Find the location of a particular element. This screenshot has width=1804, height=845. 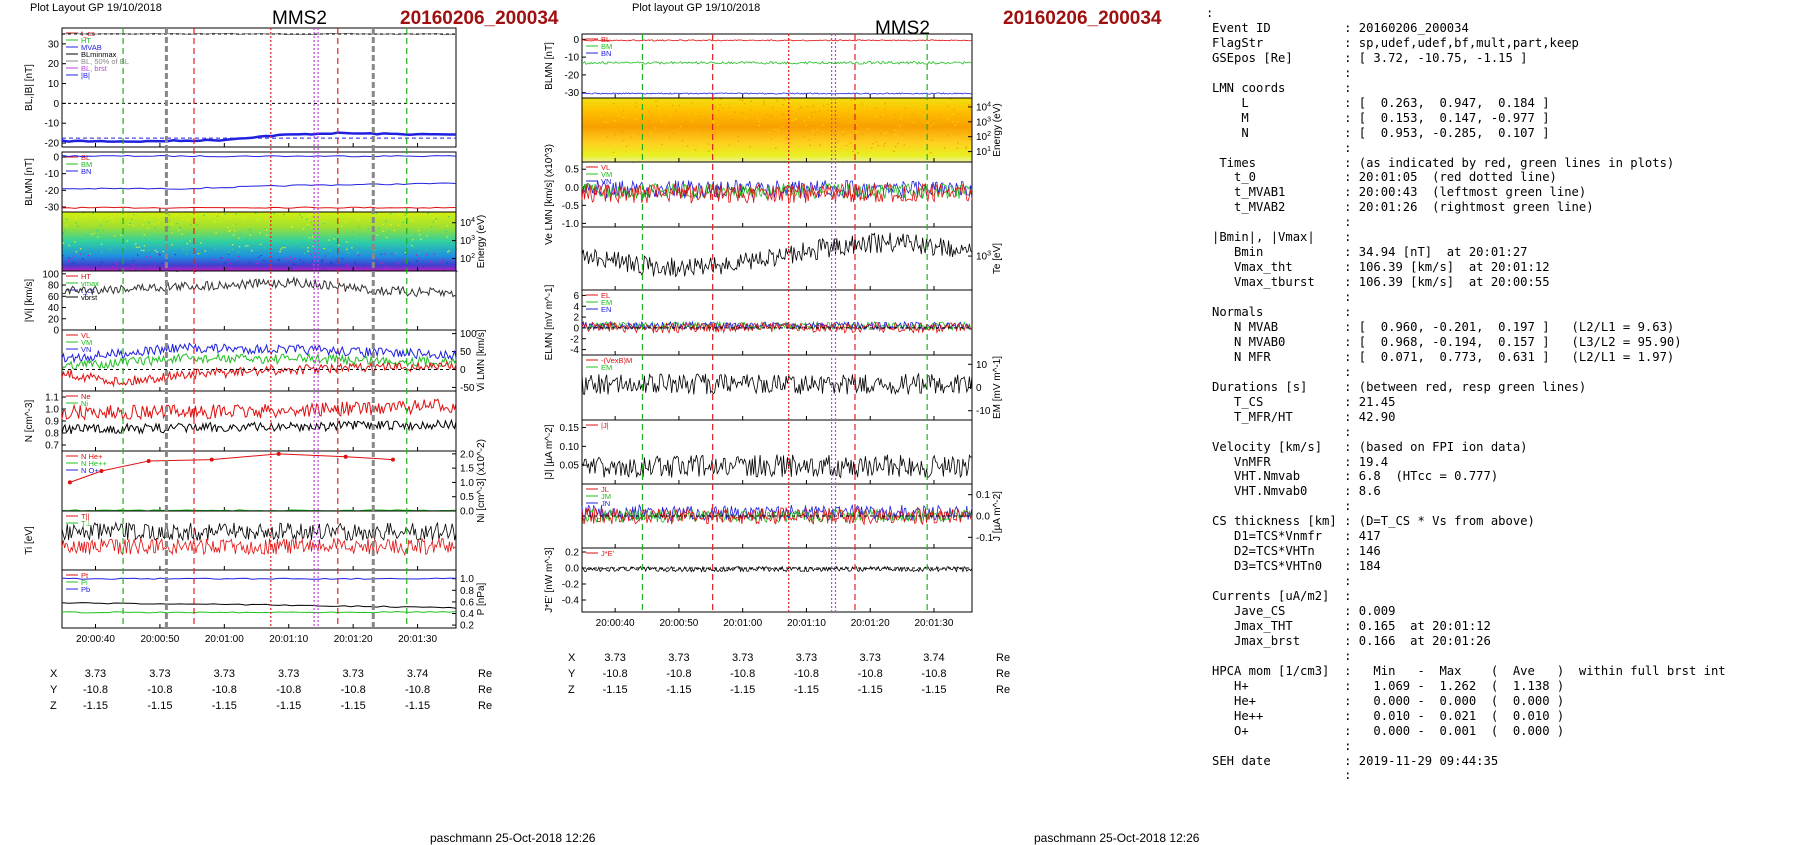

ytick-label: 1.0 is located at coordinates (467, 483).